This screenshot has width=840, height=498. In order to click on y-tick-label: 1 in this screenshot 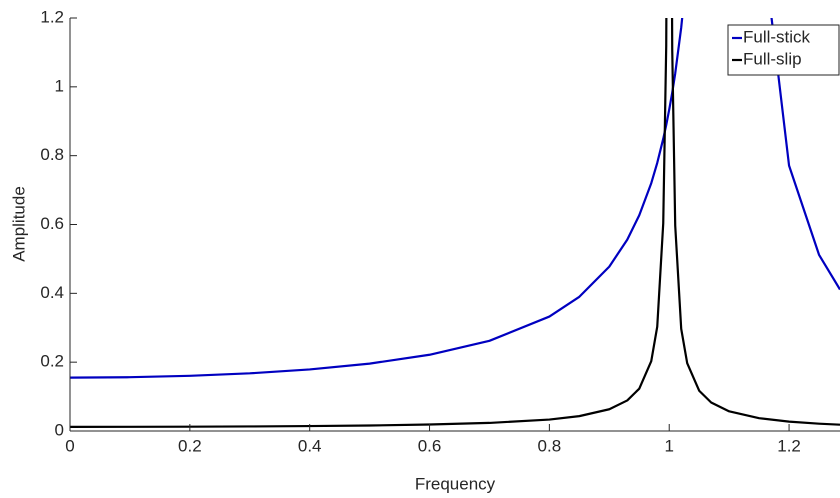, I will do `click(59, 85)`.